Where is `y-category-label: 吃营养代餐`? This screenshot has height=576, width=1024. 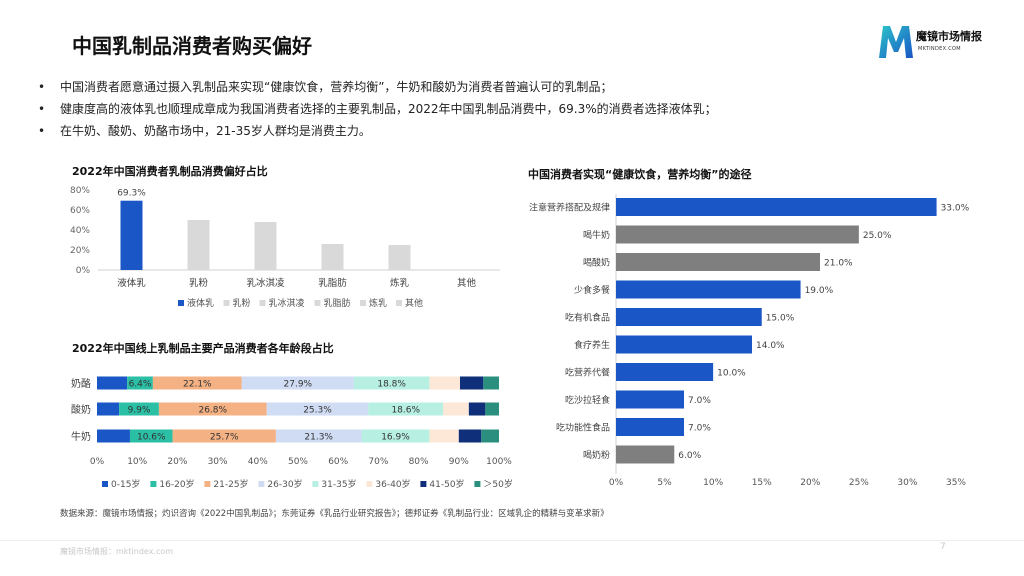
y-category-label: 吃营养代餐 is located at coordinates (587, 373).